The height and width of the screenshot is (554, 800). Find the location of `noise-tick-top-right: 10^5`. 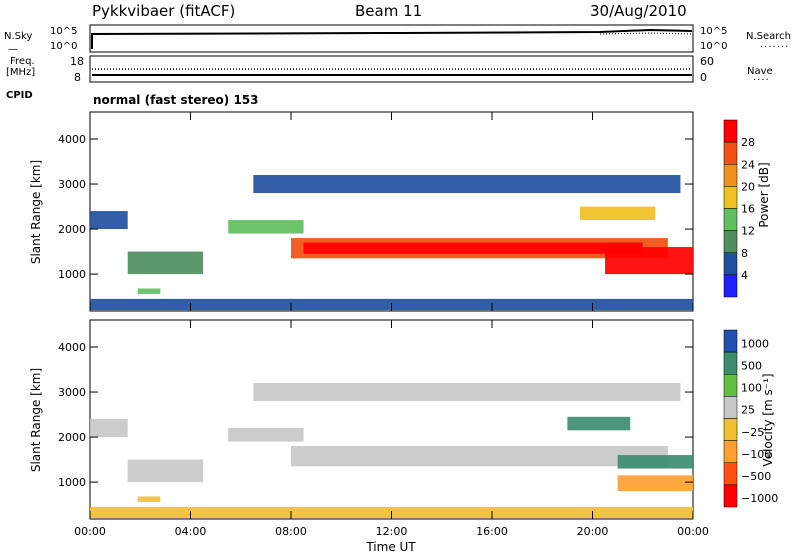

noise-tick-top-right: 10^5 is located at coordinates (713, 31).